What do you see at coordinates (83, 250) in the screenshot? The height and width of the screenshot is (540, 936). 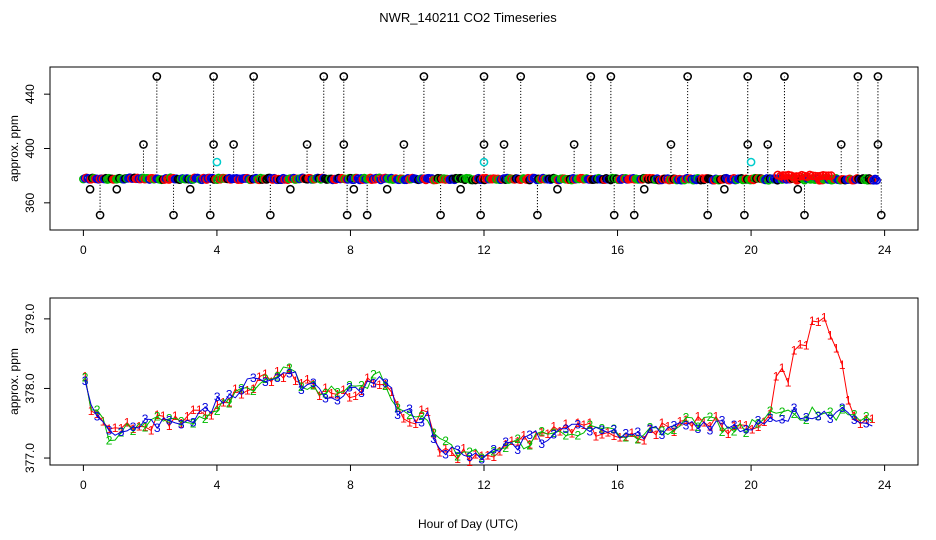 I see `x-tick-label: 0` at bounding box center [83, 250].